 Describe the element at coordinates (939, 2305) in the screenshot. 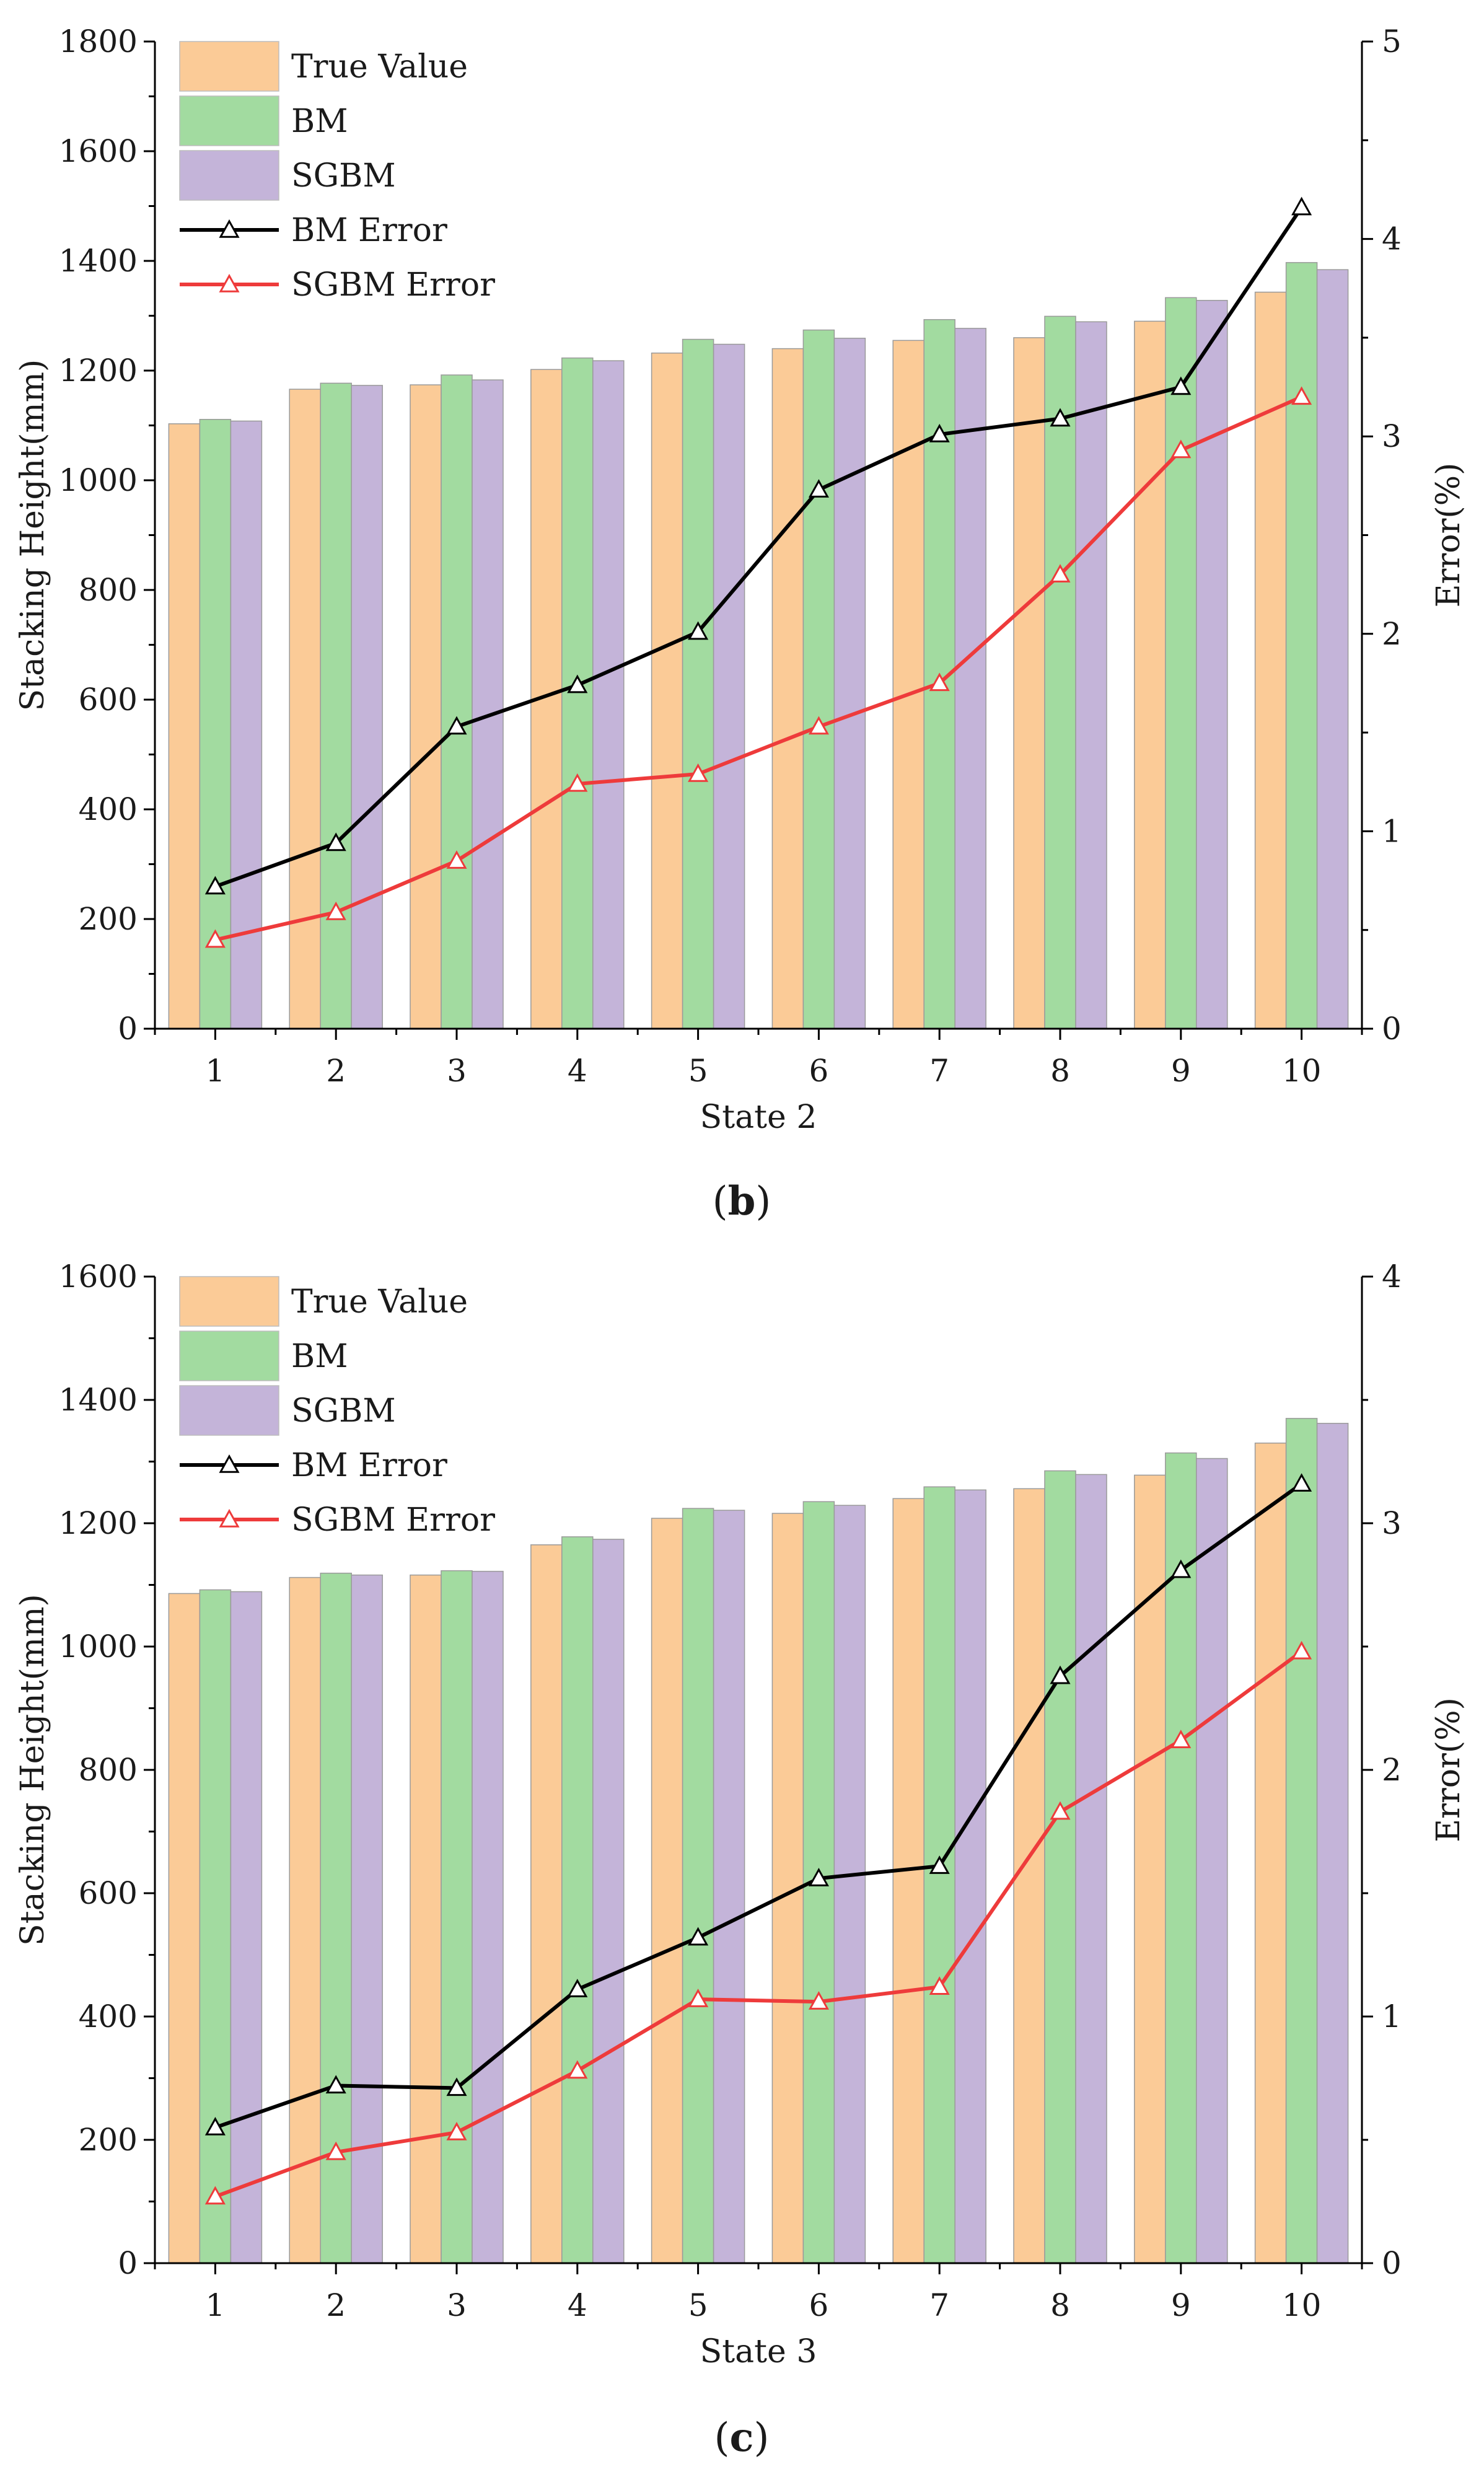

I see `x-tick-label: 7` at that location.